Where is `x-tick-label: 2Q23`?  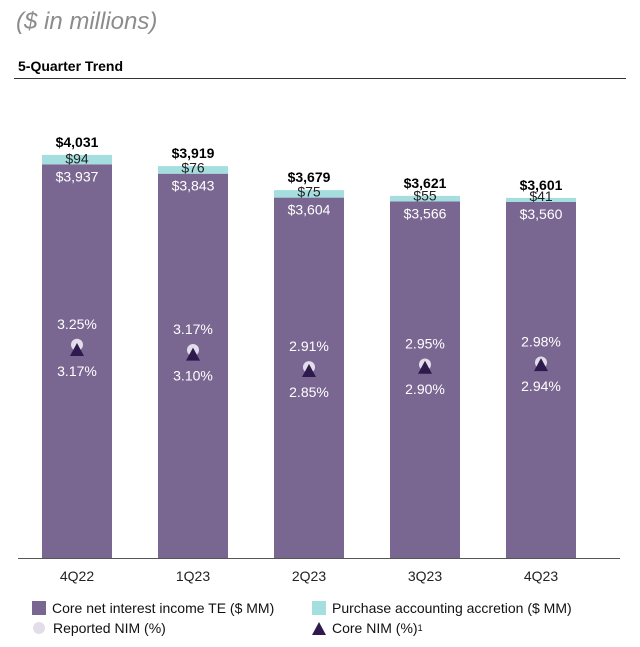
x-tick-label: 2Q23 is located at coordinates (309, 576).